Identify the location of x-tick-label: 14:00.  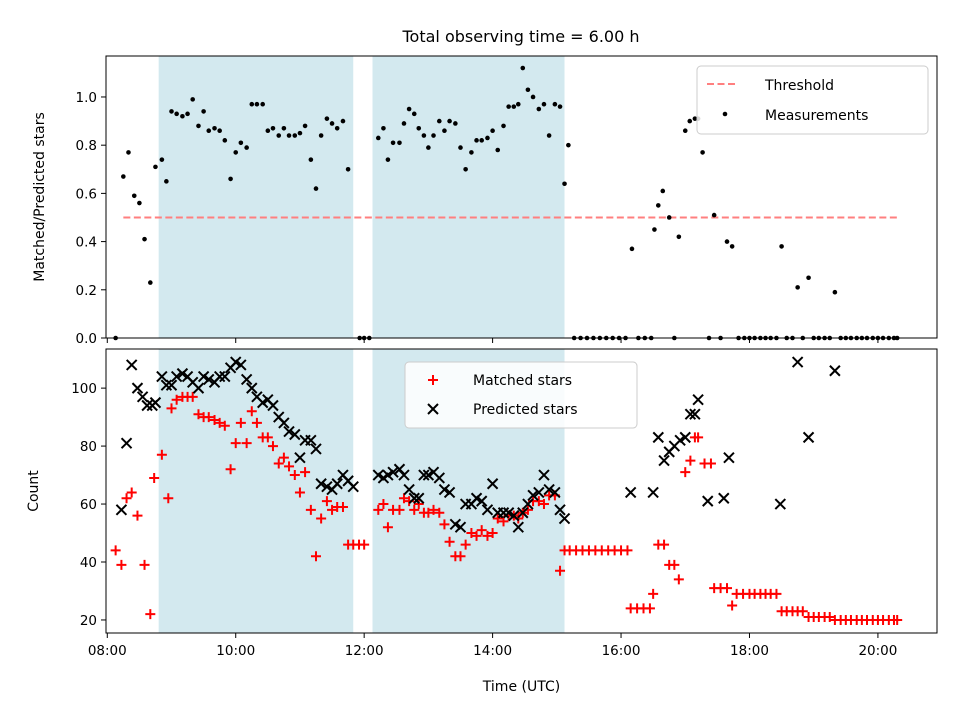
(492, 651).